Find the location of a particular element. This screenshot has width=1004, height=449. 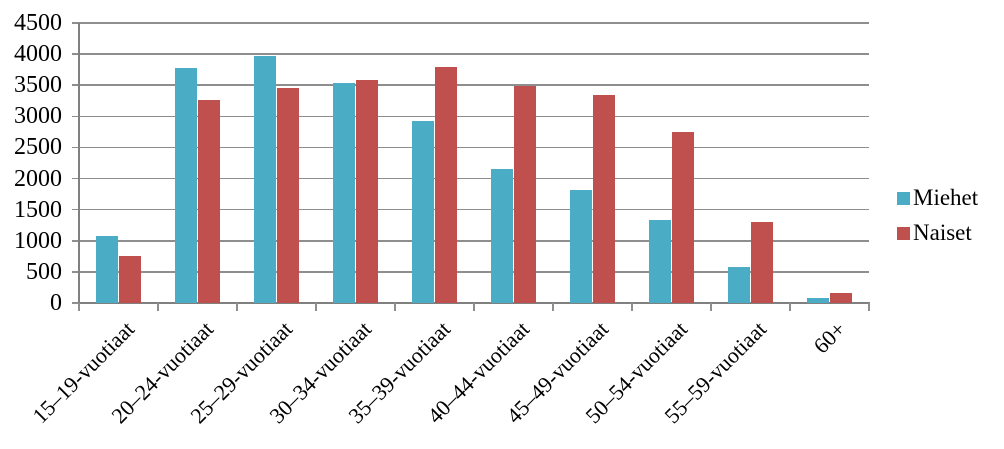

legend-label: Naiset is located at coordinates (942, 232).